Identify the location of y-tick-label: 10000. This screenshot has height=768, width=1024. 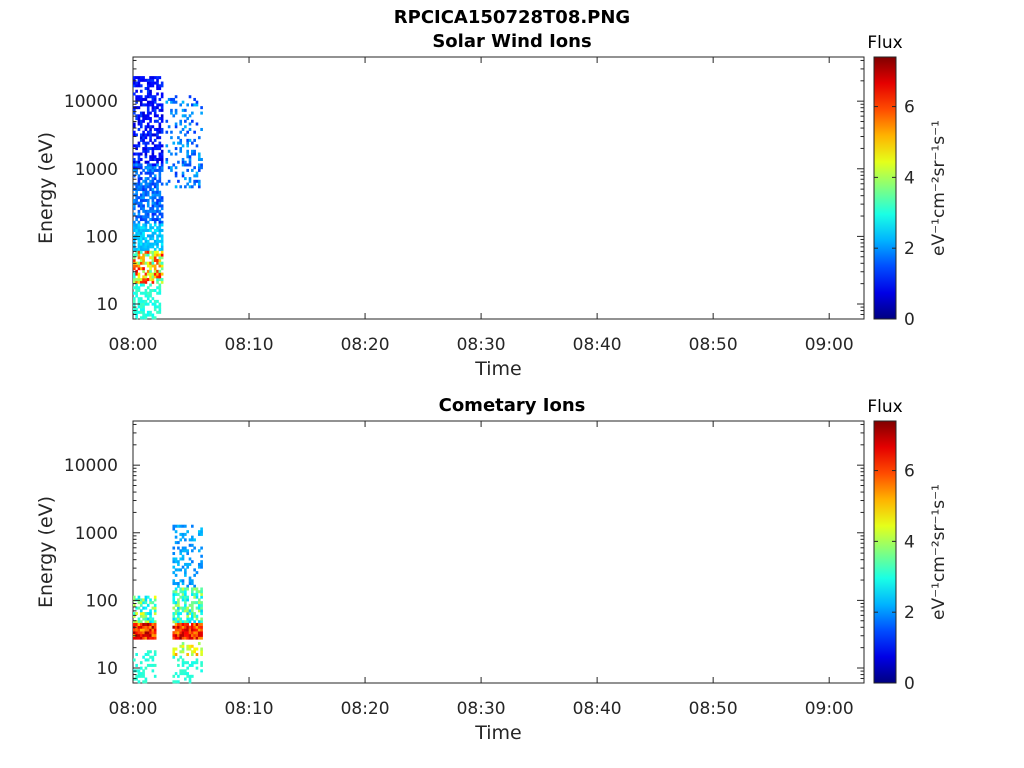
(91, 466).